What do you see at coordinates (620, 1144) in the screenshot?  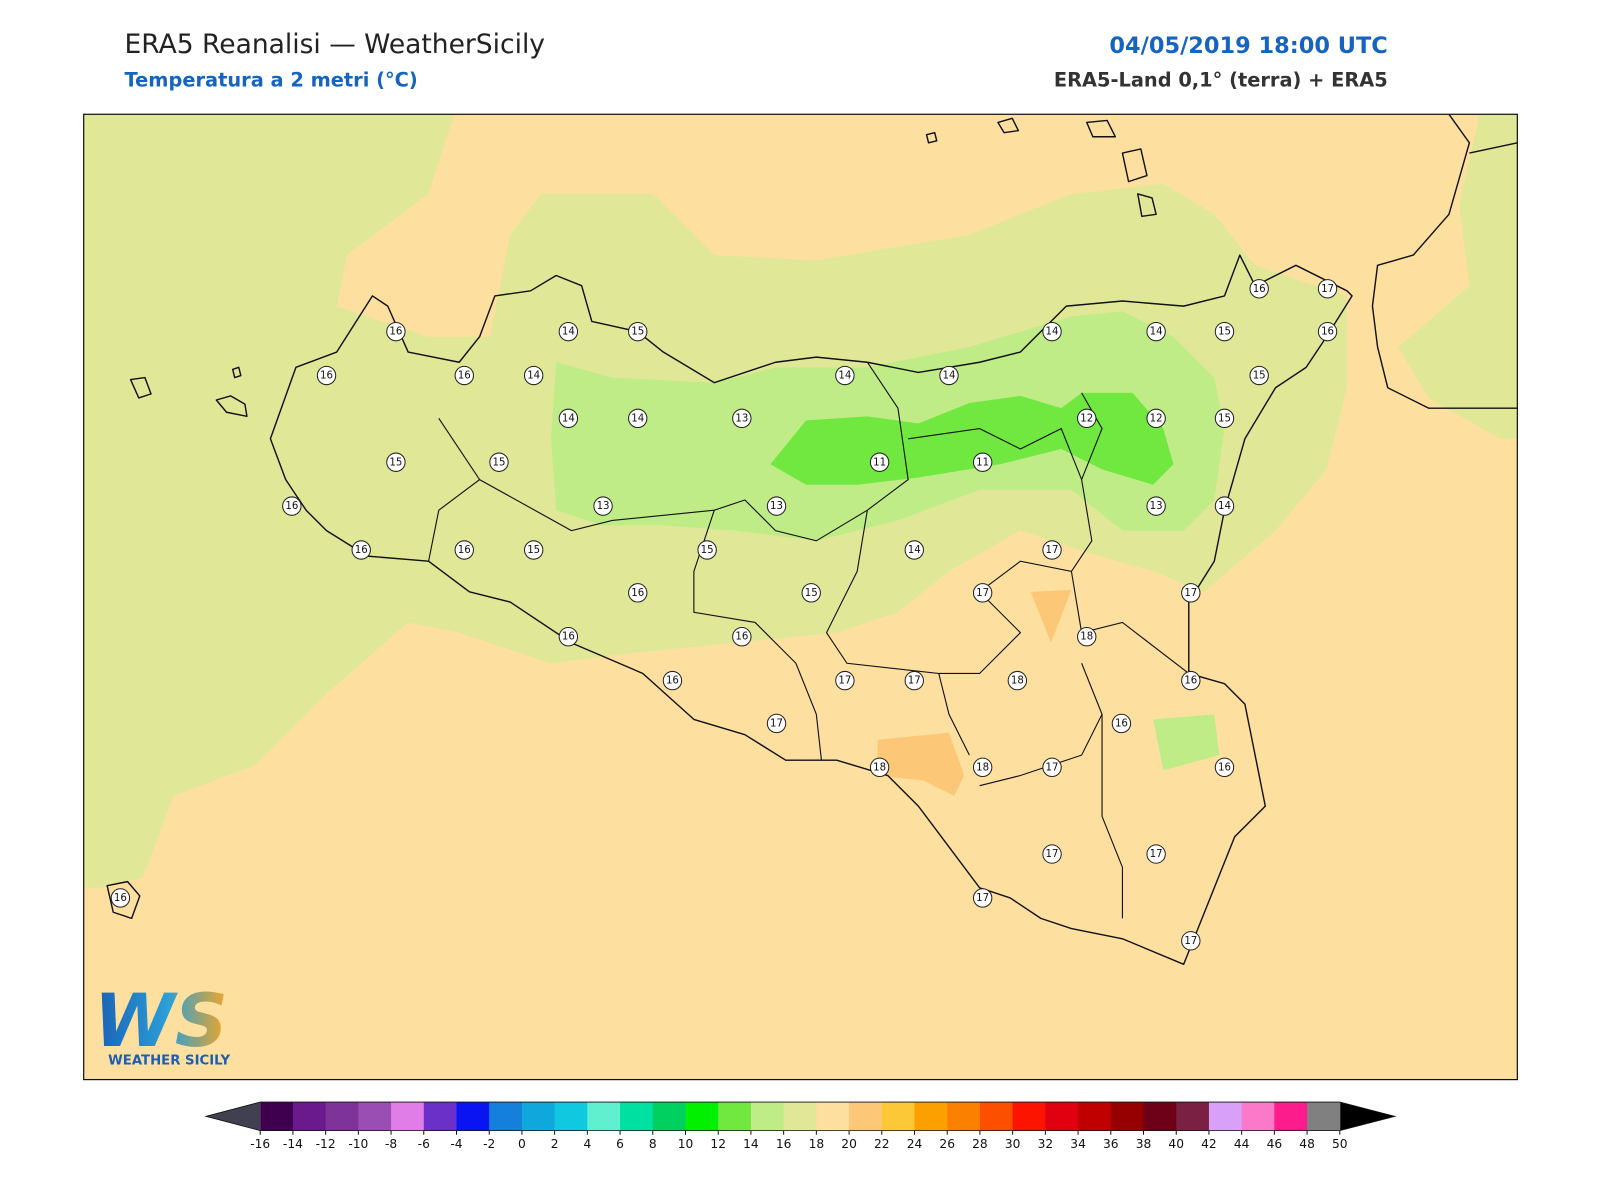 I see `colorbar-tick-label: 6` at bounding box center [620, 1144].